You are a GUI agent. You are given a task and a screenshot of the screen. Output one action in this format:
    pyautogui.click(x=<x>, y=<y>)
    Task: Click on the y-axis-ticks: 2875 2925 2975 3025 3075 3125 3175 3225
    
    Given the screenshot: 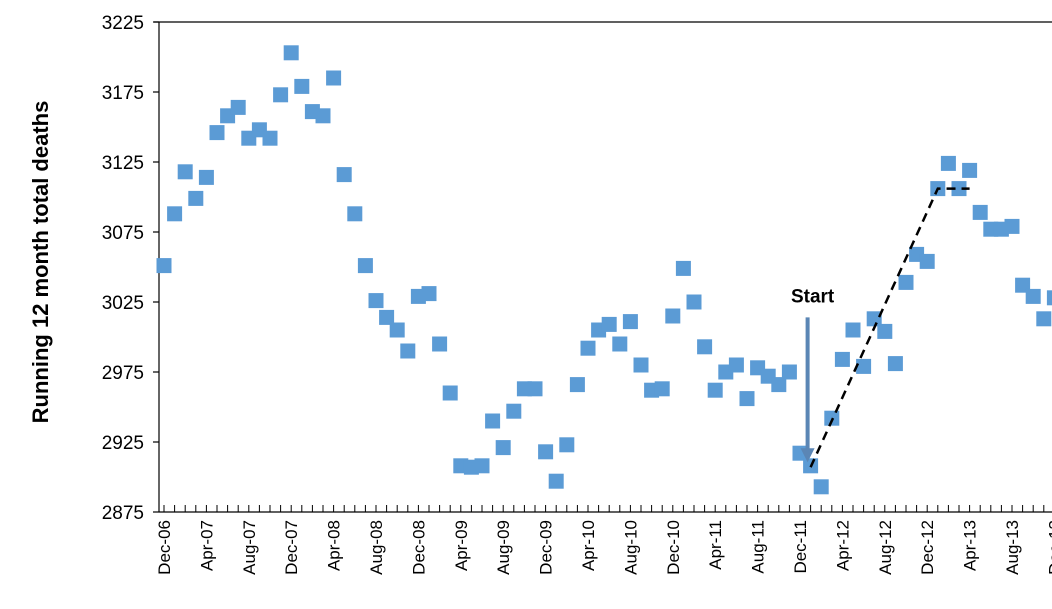 What is the action you would take?
    pyautogui.click(x=130, y=268)
    